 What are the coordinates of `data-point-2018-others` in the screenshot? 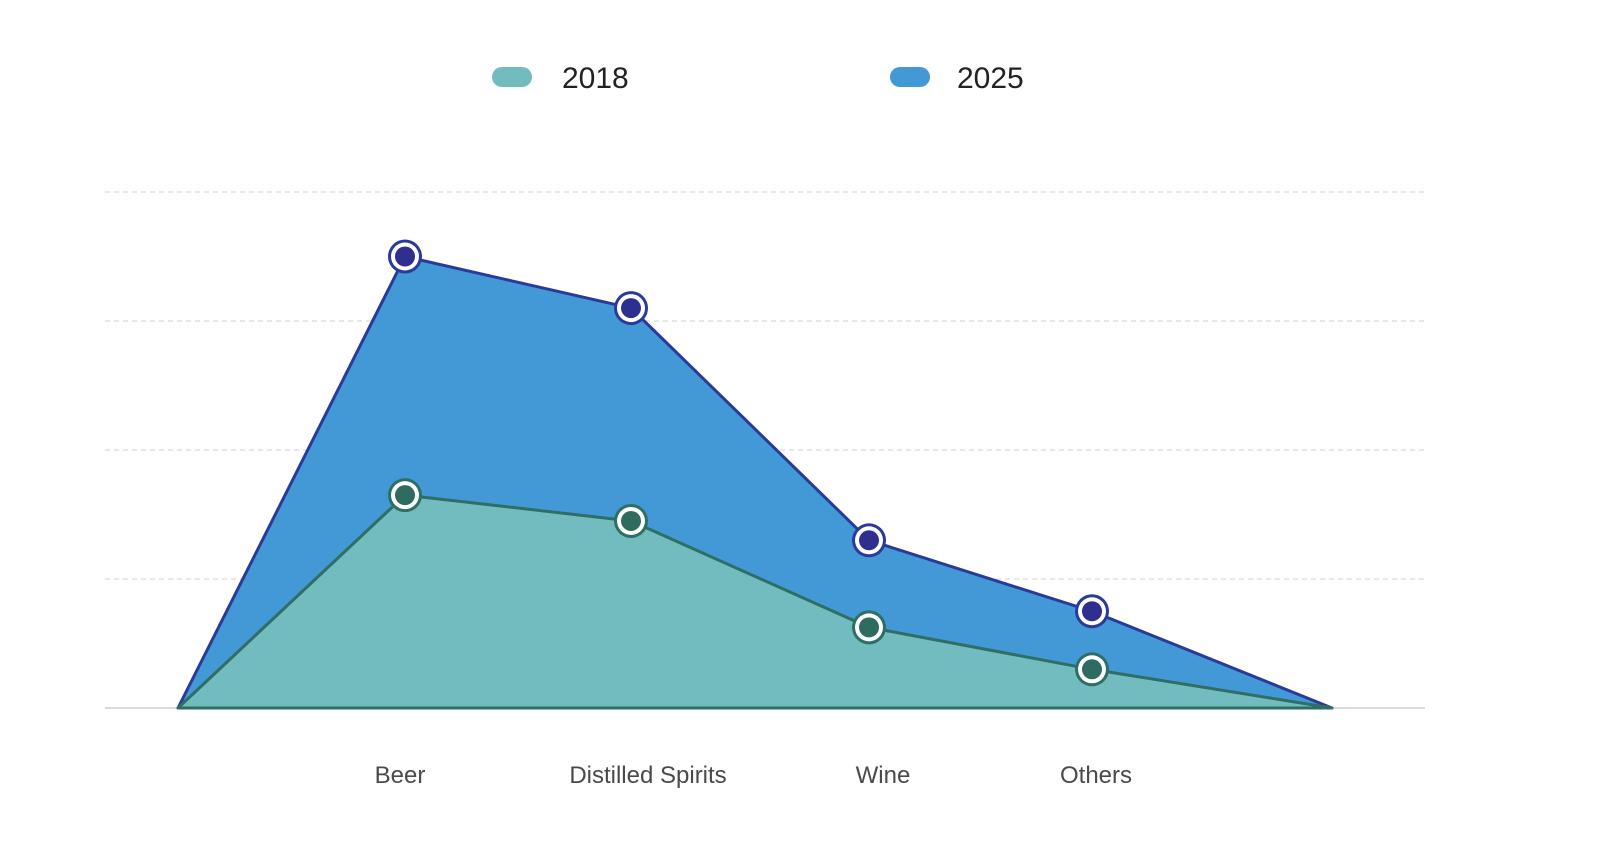 It's located at (1092, 669).